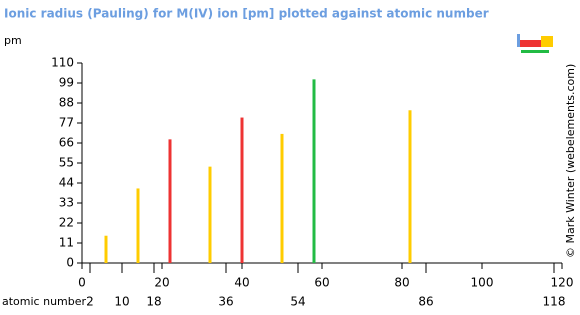  Describe the element at coordinates (535, 43) in the screenshot. I see `periodic-icon` at that location.